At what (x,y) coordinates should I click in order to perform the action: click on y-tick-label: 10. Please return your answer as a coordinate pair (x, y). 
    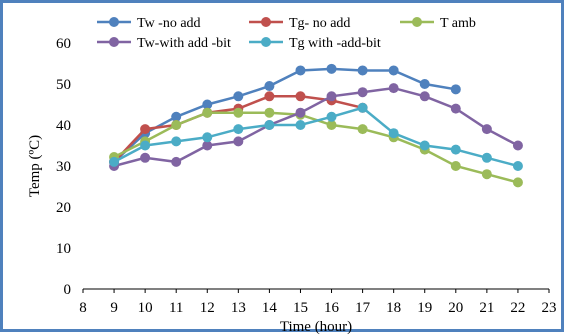
    Looking at the image, I should click on (63, 249).